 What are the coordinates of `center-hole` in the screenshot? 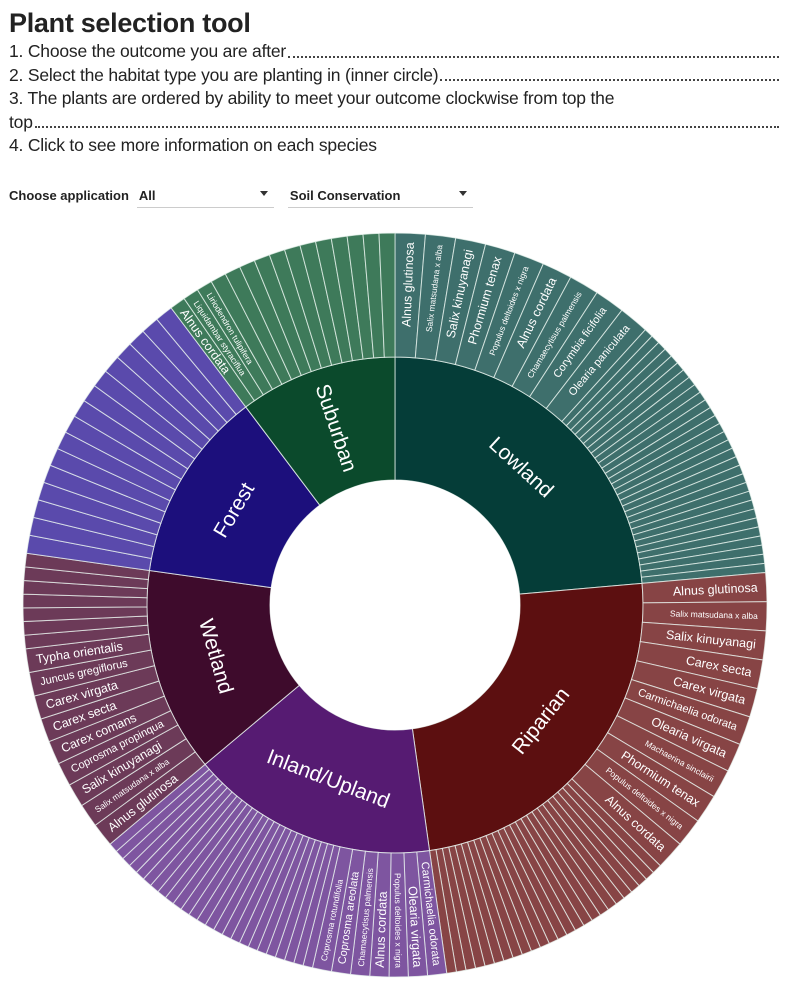 It's located at (395, 605).